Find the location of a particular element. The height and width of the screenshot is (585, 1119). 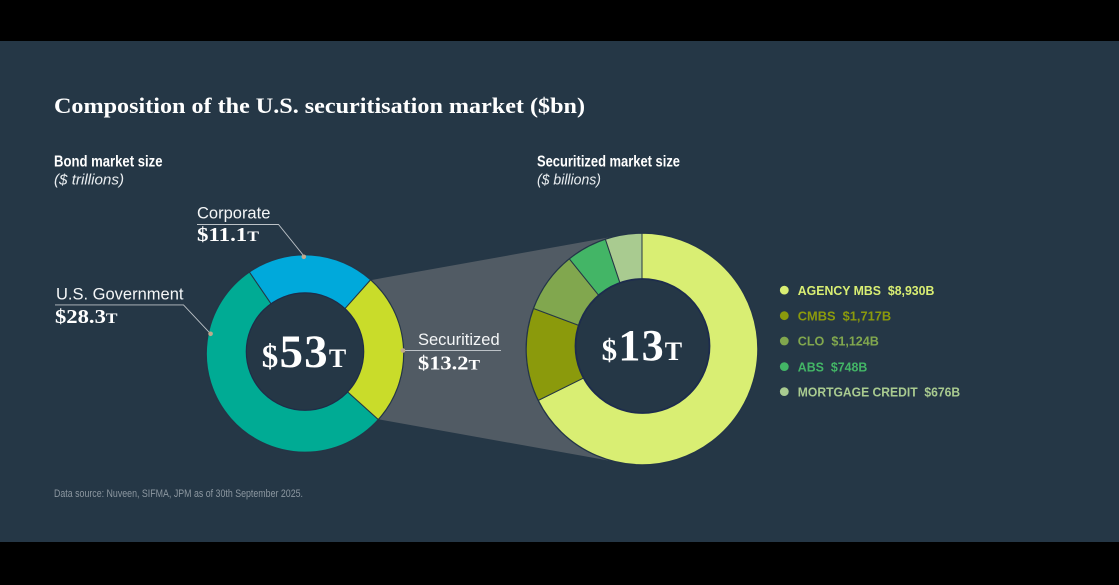

svg-text: CMBS $1,717B is located at coordinates (844, 315).